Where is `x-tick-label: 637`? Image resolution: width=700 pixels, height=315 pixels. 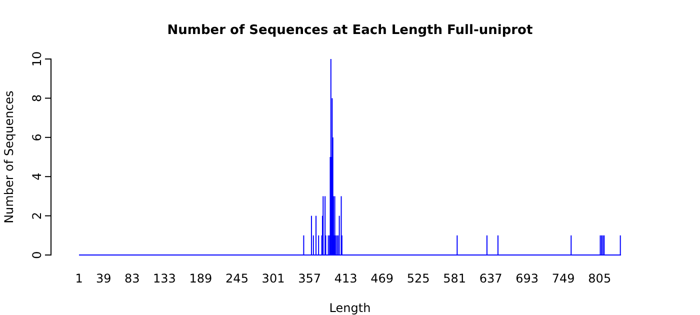
x-tick-label: 637 is located at coordinates (490, 279).